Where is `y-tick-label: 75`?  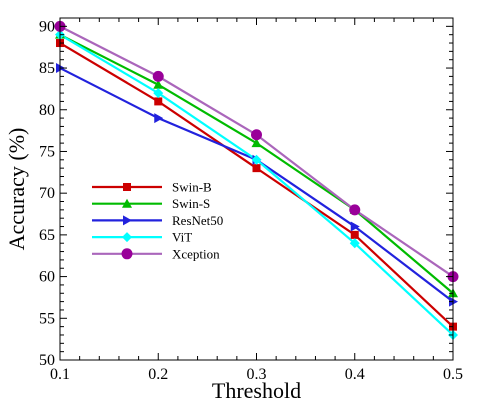 y-tick-label: 75 is located at coordinates (47, 151).